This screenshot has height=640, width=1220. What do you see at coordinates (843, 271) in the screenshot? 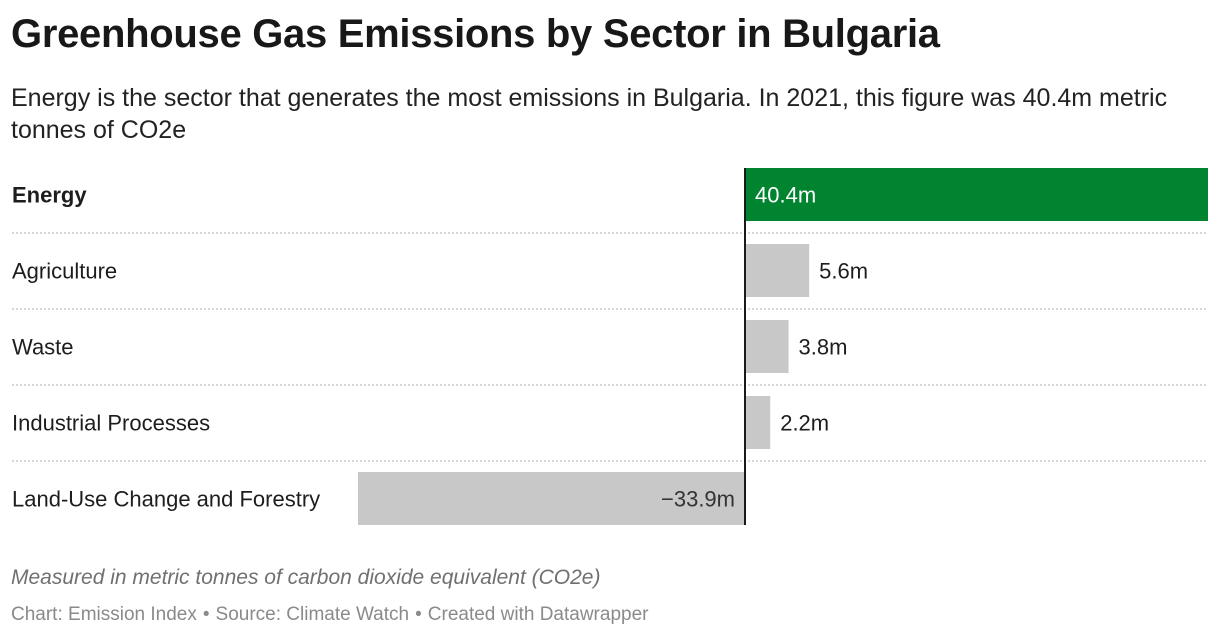
I see `value-label: 5.6m` at bounding box center [843, 271].